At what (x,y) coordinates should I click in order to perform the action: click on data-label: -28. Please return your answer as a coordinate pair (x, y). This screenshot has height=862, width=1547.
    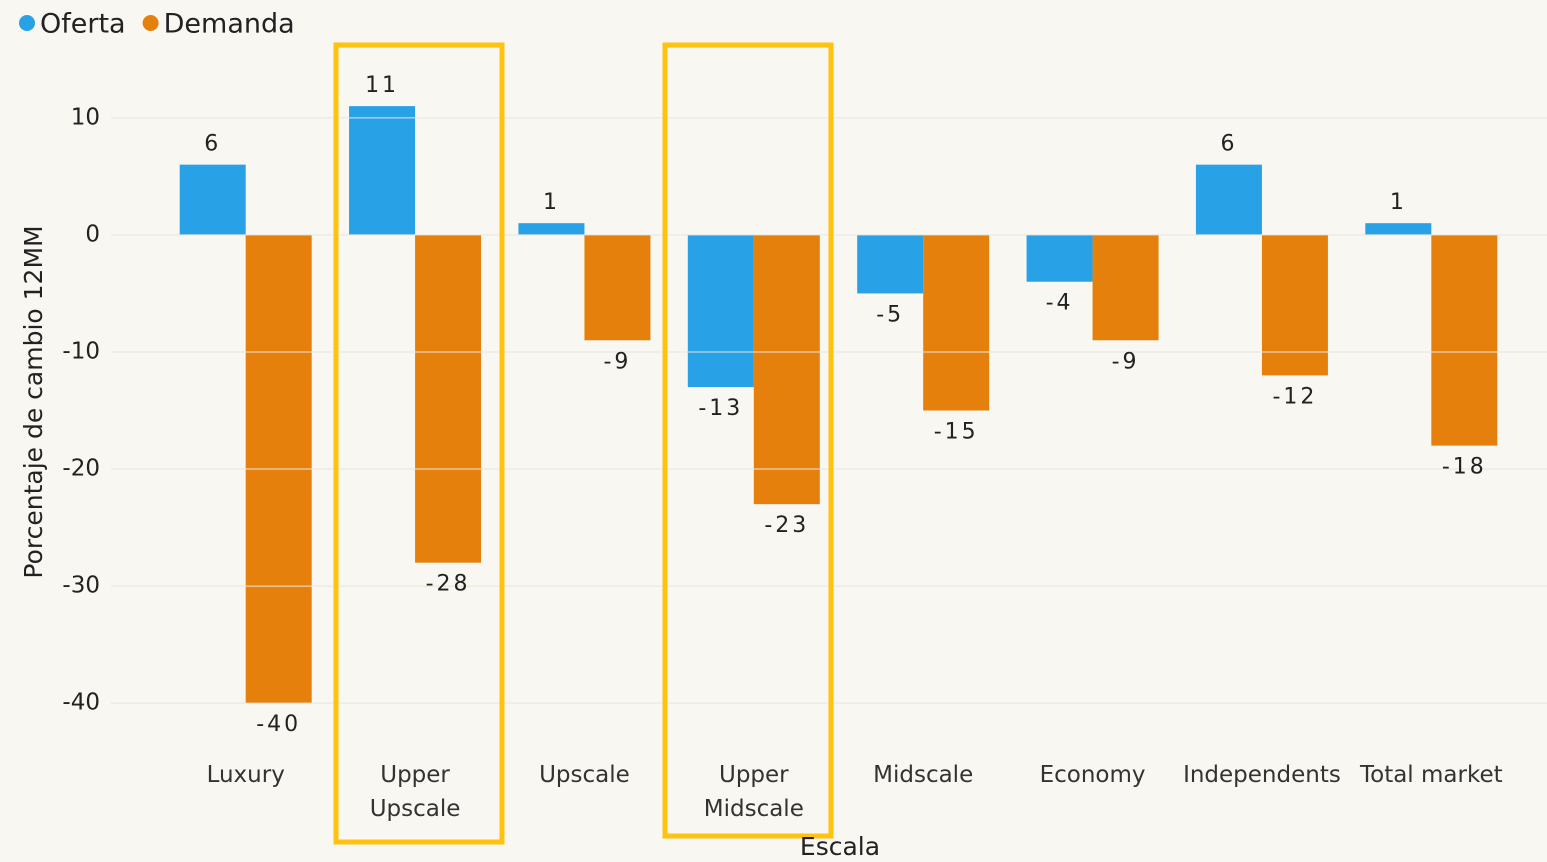
    Looking at the image, I should click on (448, 584).